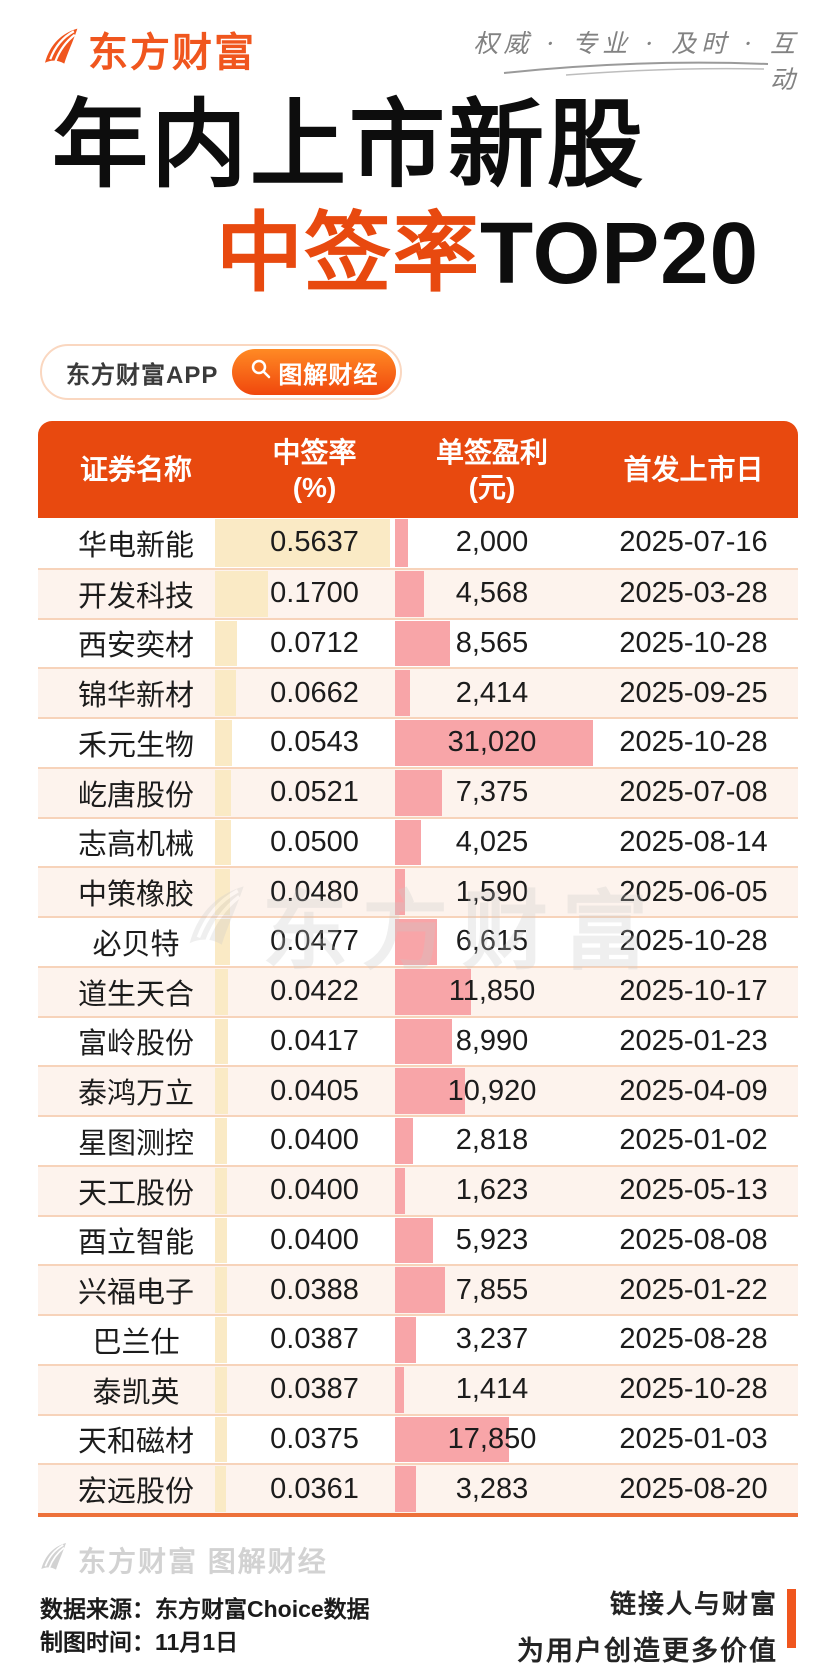 Image resolution: width=836 pixels, height=1667 pixels. I want to click on profit-value: 4,568, so click(492, 593).